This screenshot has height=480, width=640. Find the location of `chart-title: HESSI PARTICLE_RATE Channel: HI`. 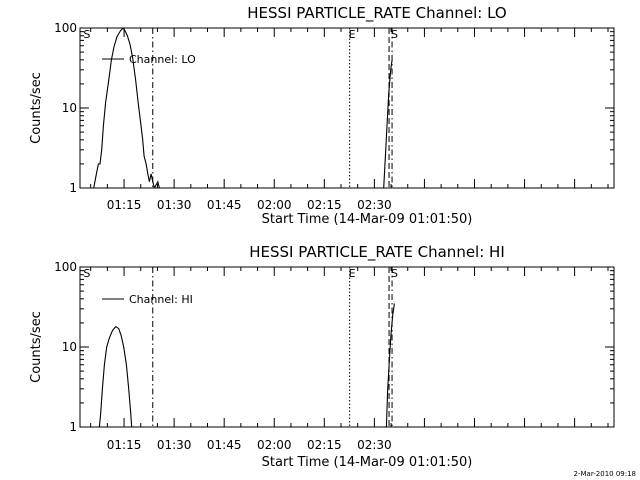

chart-title: HESSI PARTICLE_RATE Channel: HI is located at coordinates (377, 252).